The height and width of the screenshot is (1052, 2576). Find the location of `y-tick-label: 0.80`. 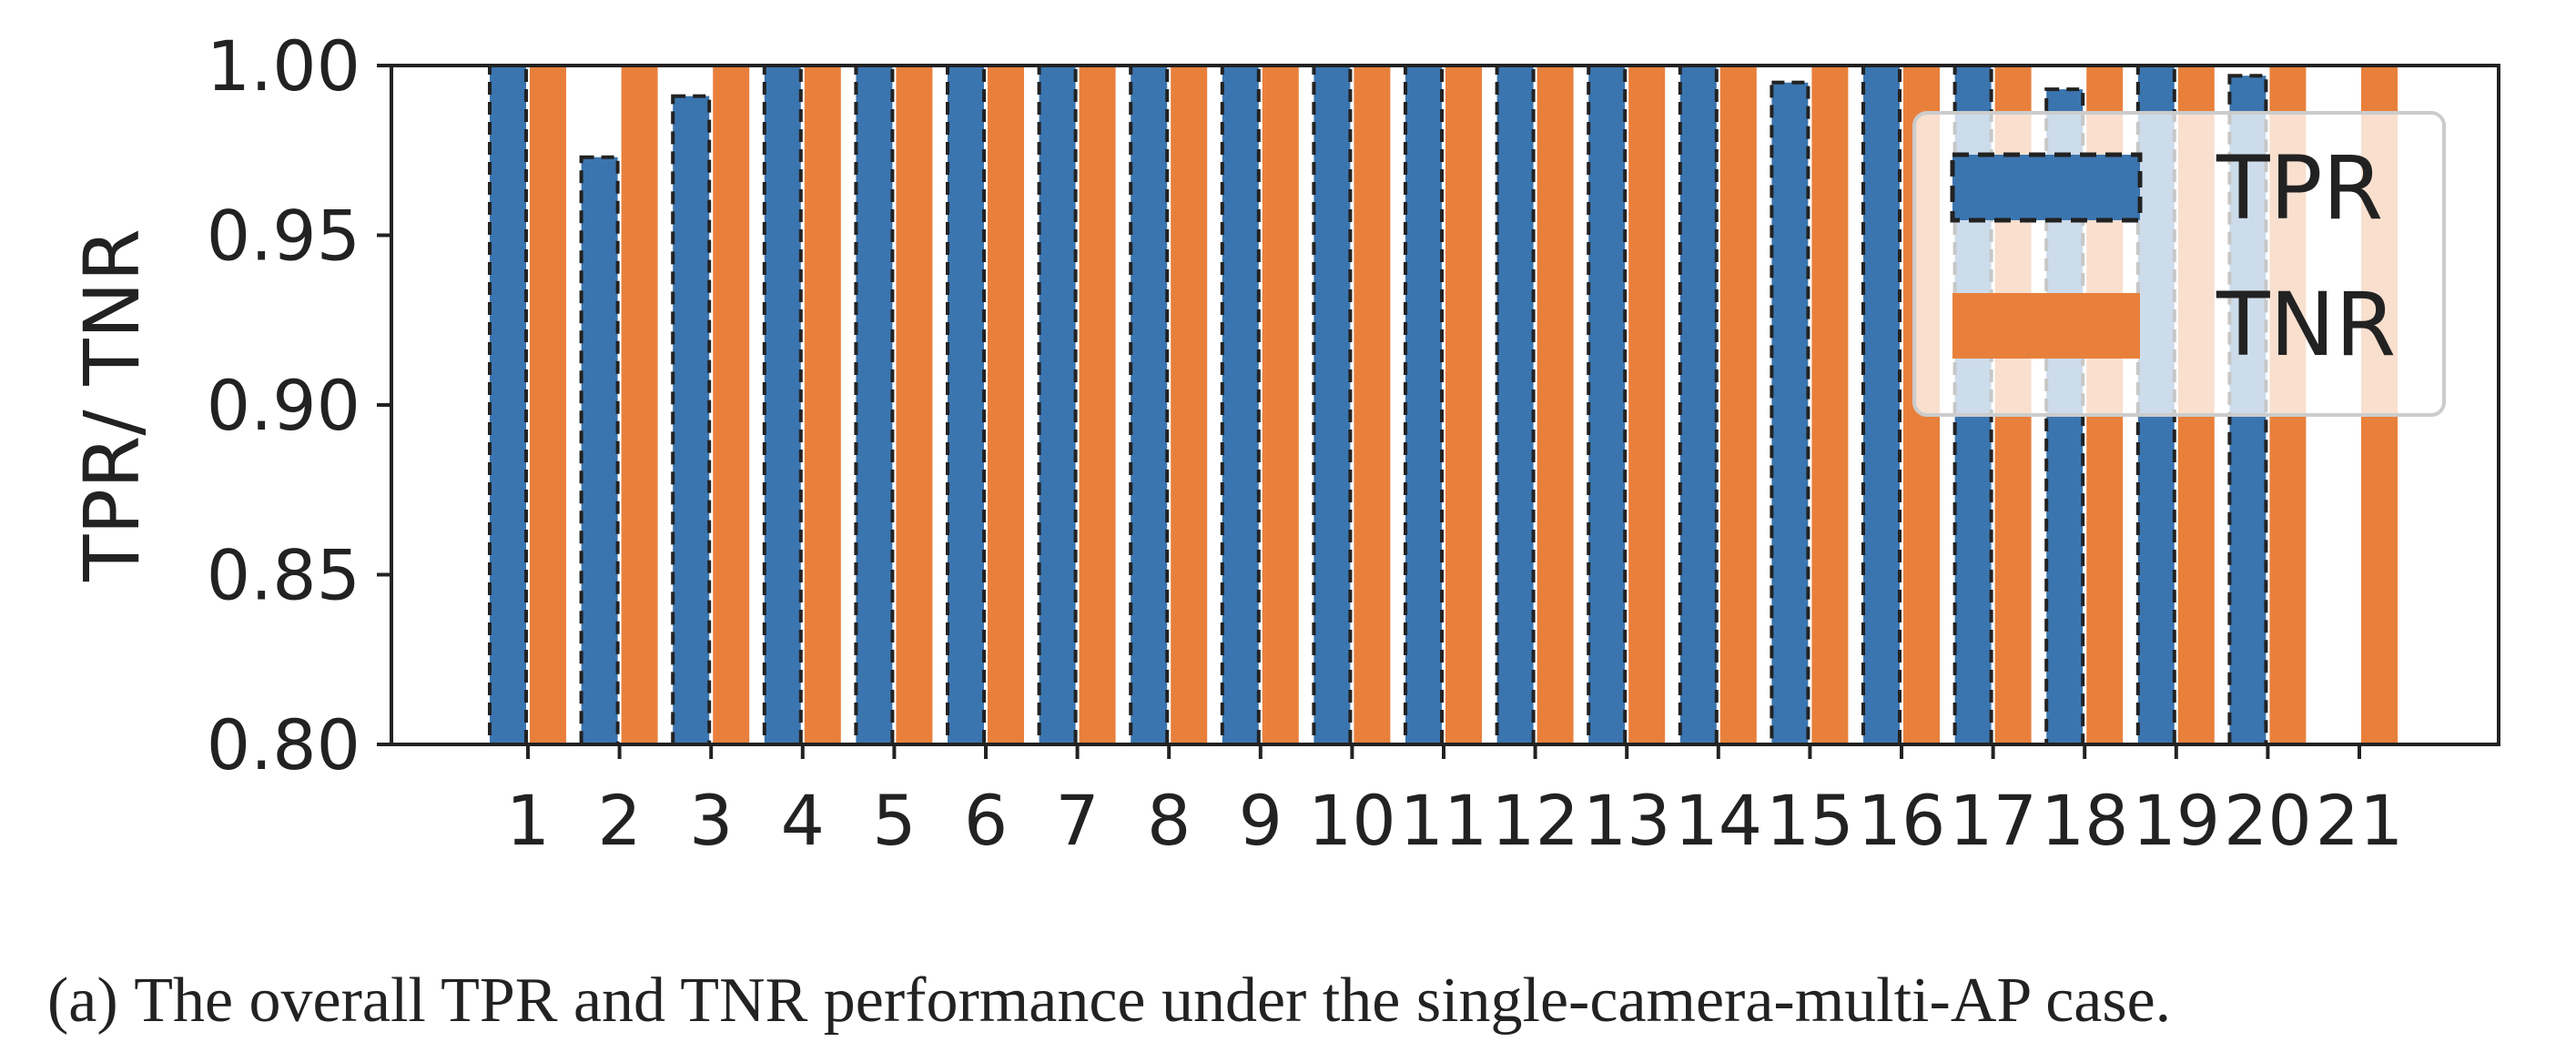

y-tick-label: 0.80 is located at coordinates (283, 744).